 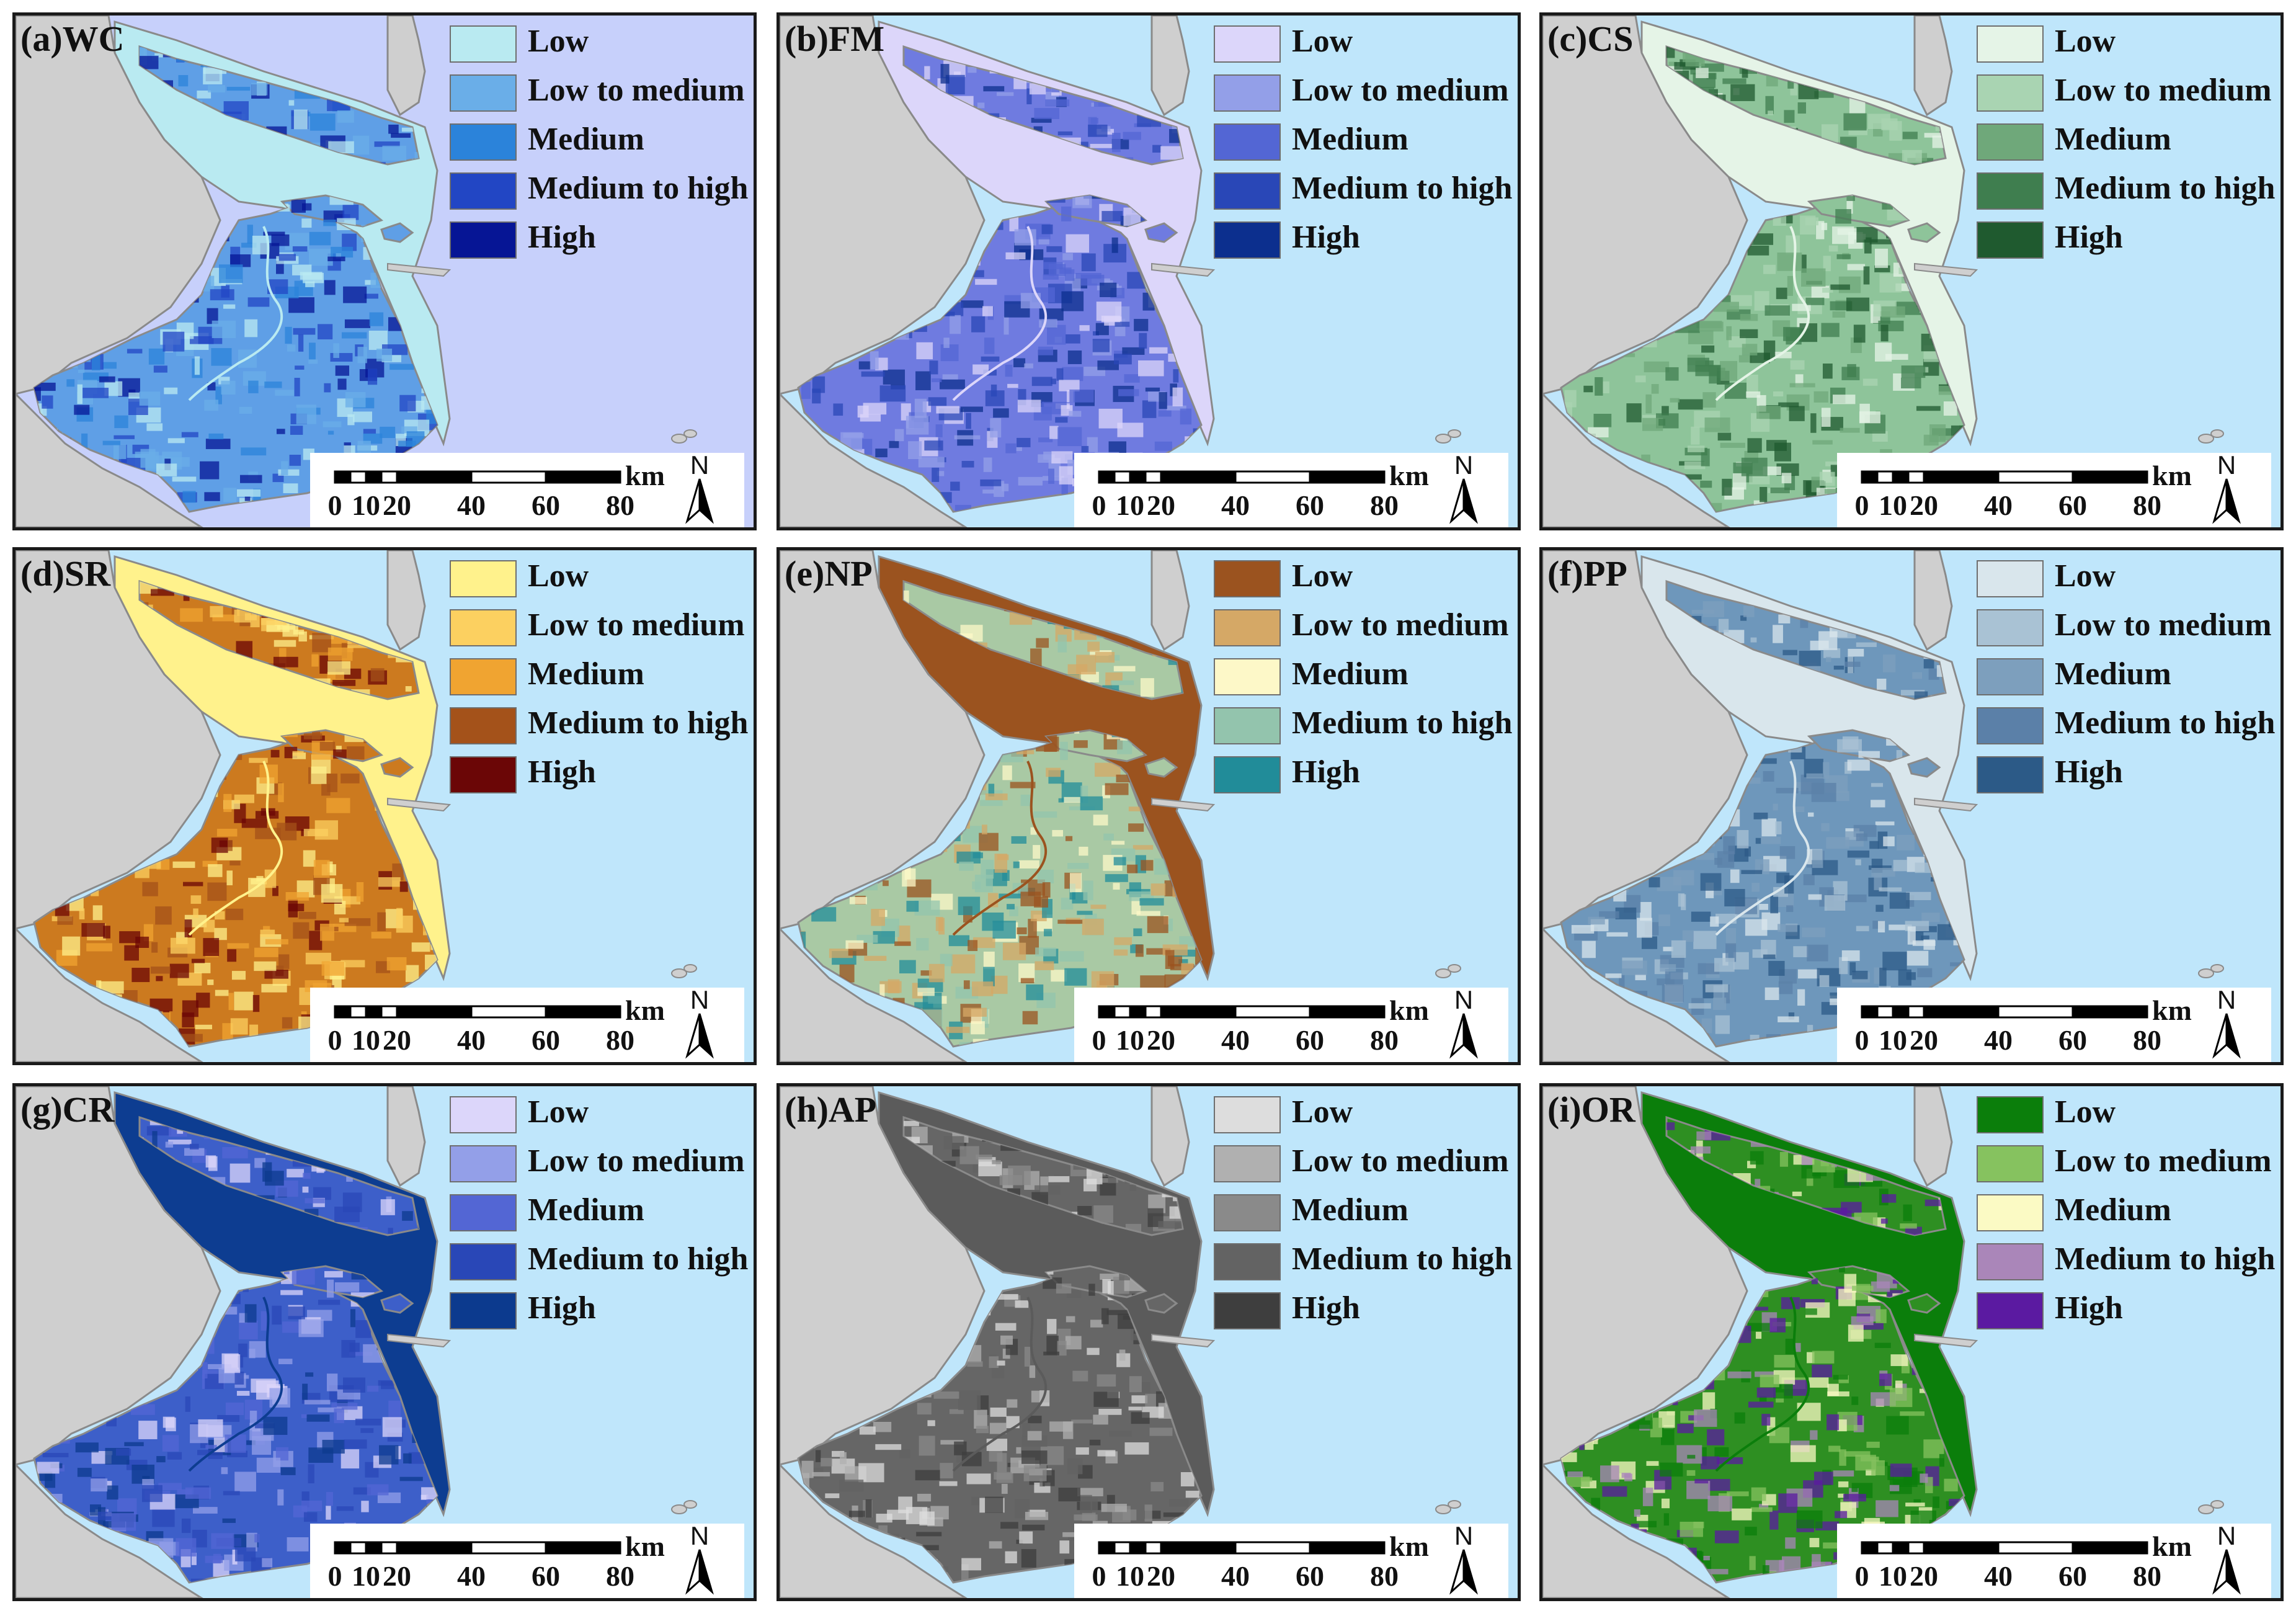 What do you see at coordinates (1235, 1576) in the screenshot?
I see `scale-tick-label: 40` at bounding box center [1235, 1576].